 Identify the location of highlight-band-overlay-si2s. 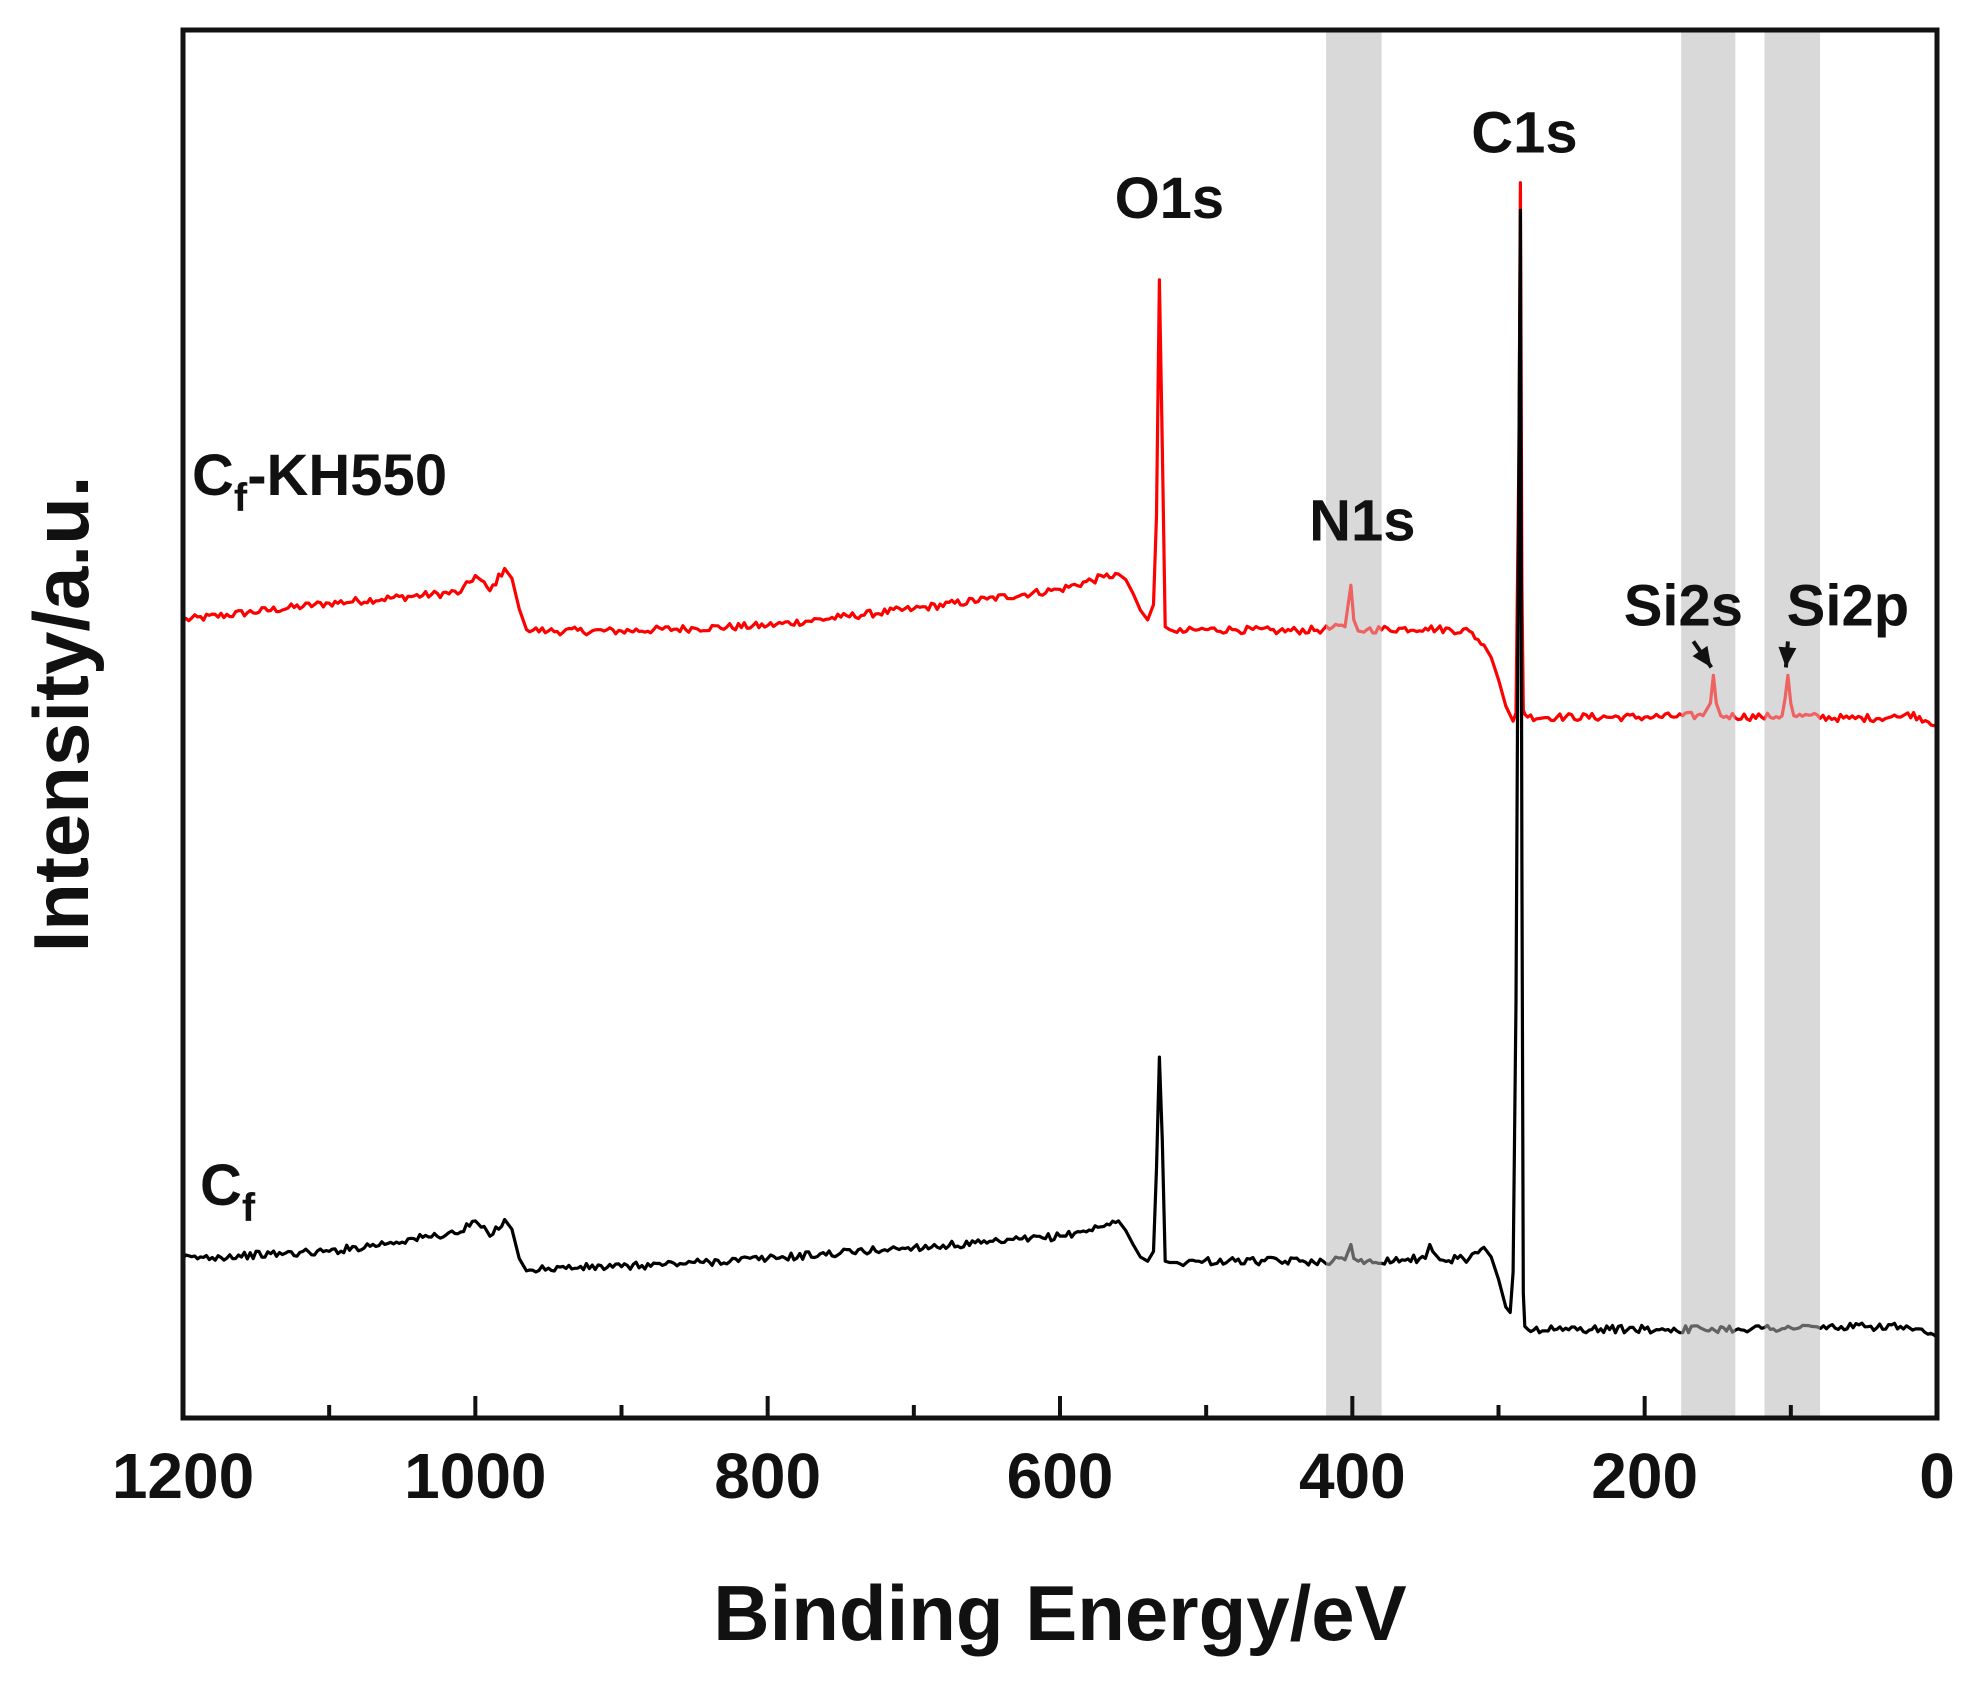
(1708, 724).